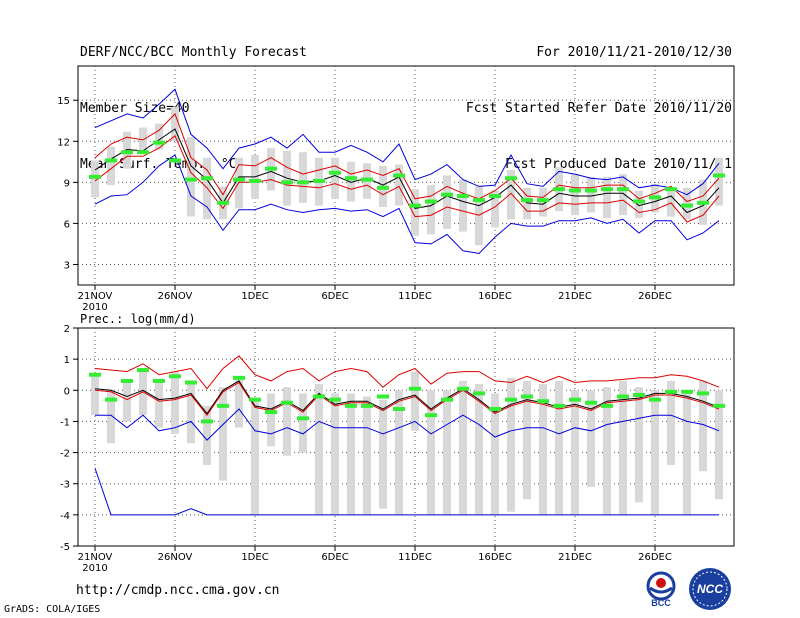 The image size is (800, 618). What do you see at coordinates (407, 397) in the screenshot?
I see `prec-line-mean` at bounding box center [407, 397].